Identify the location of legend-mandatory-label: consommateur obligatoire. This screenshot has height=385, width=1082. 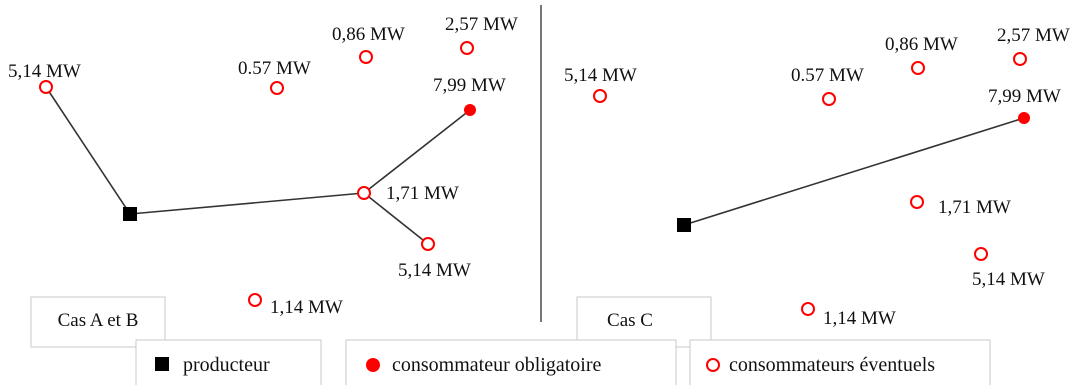
(497, 365).